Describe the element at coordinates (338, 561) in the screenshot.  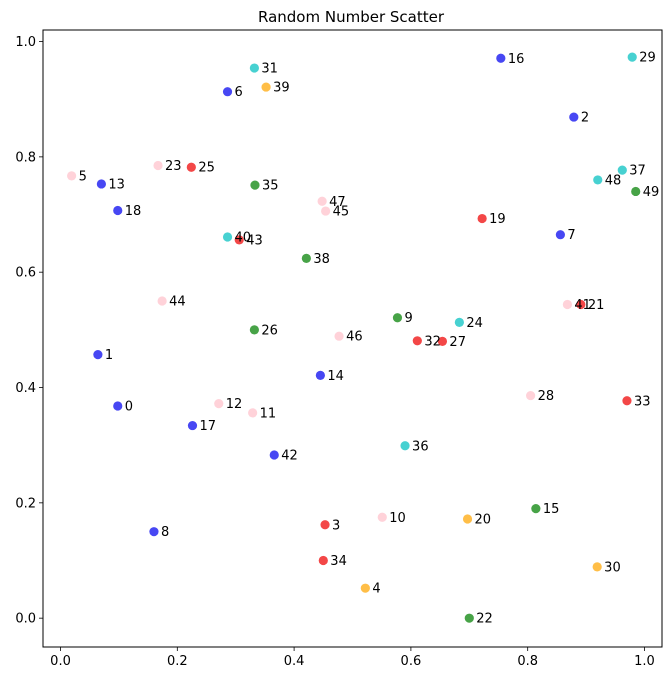
I see `point-label-34: 34` at that location.